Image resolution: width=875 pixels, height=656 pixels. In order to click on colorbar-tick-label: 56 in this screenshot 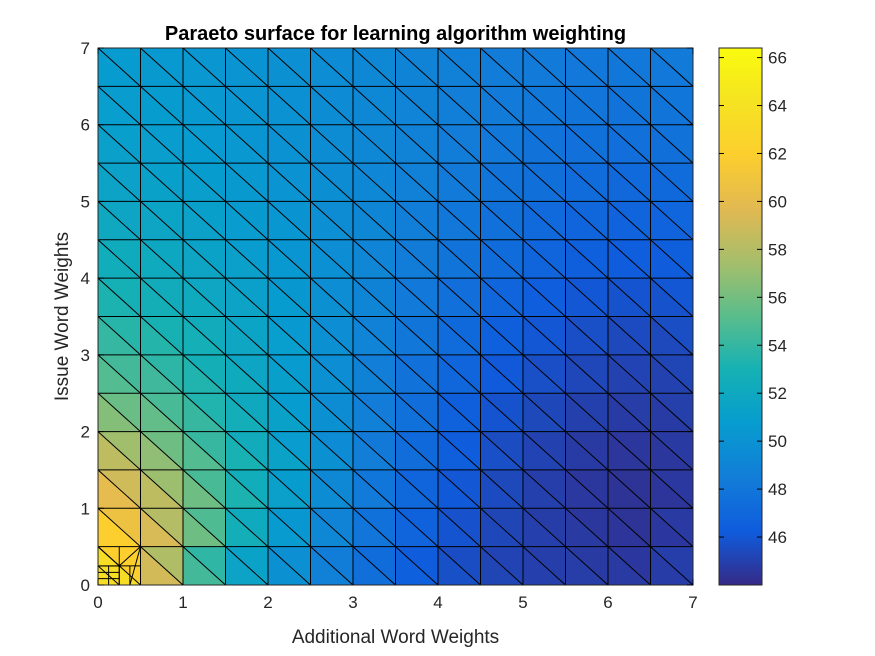, I will do `click(777, 297)`.